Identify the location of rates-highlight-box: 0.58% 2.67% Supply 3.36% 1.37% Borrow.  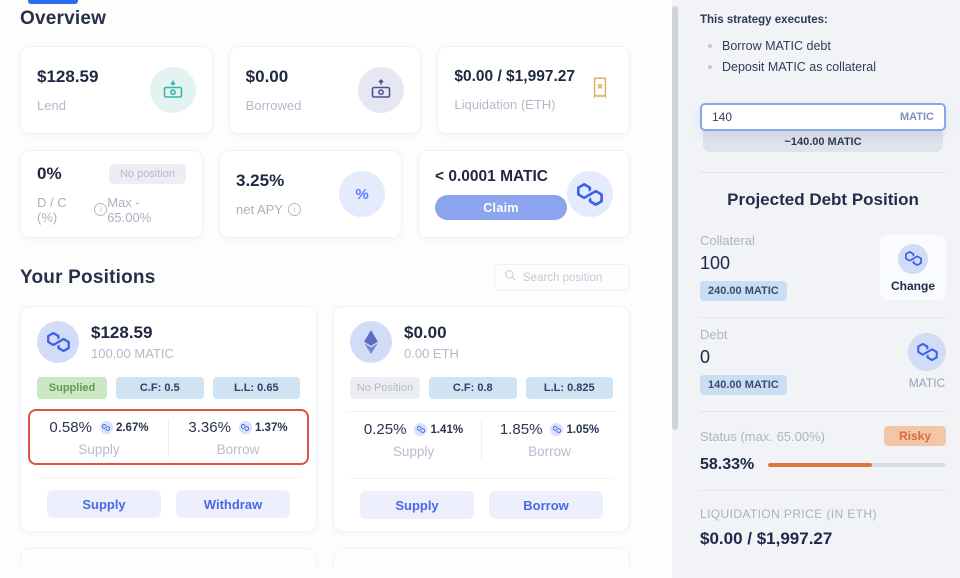
(168, 437).